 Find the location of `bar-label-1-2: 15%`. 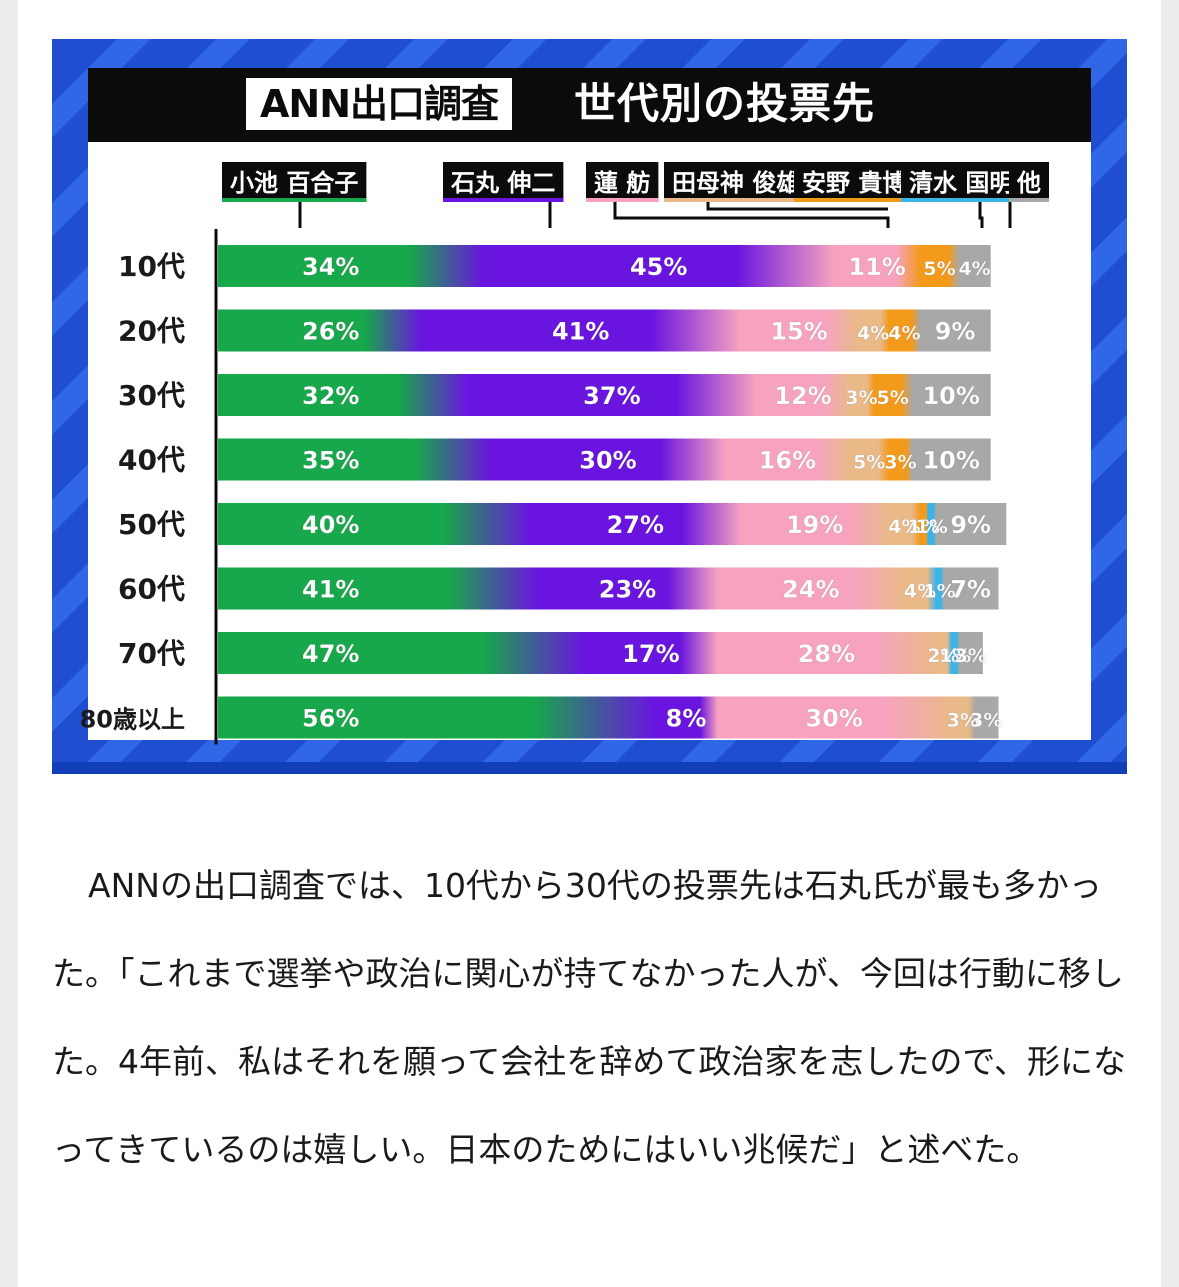

bar-label-1-2: 15% is located at coordinates (798, 332).